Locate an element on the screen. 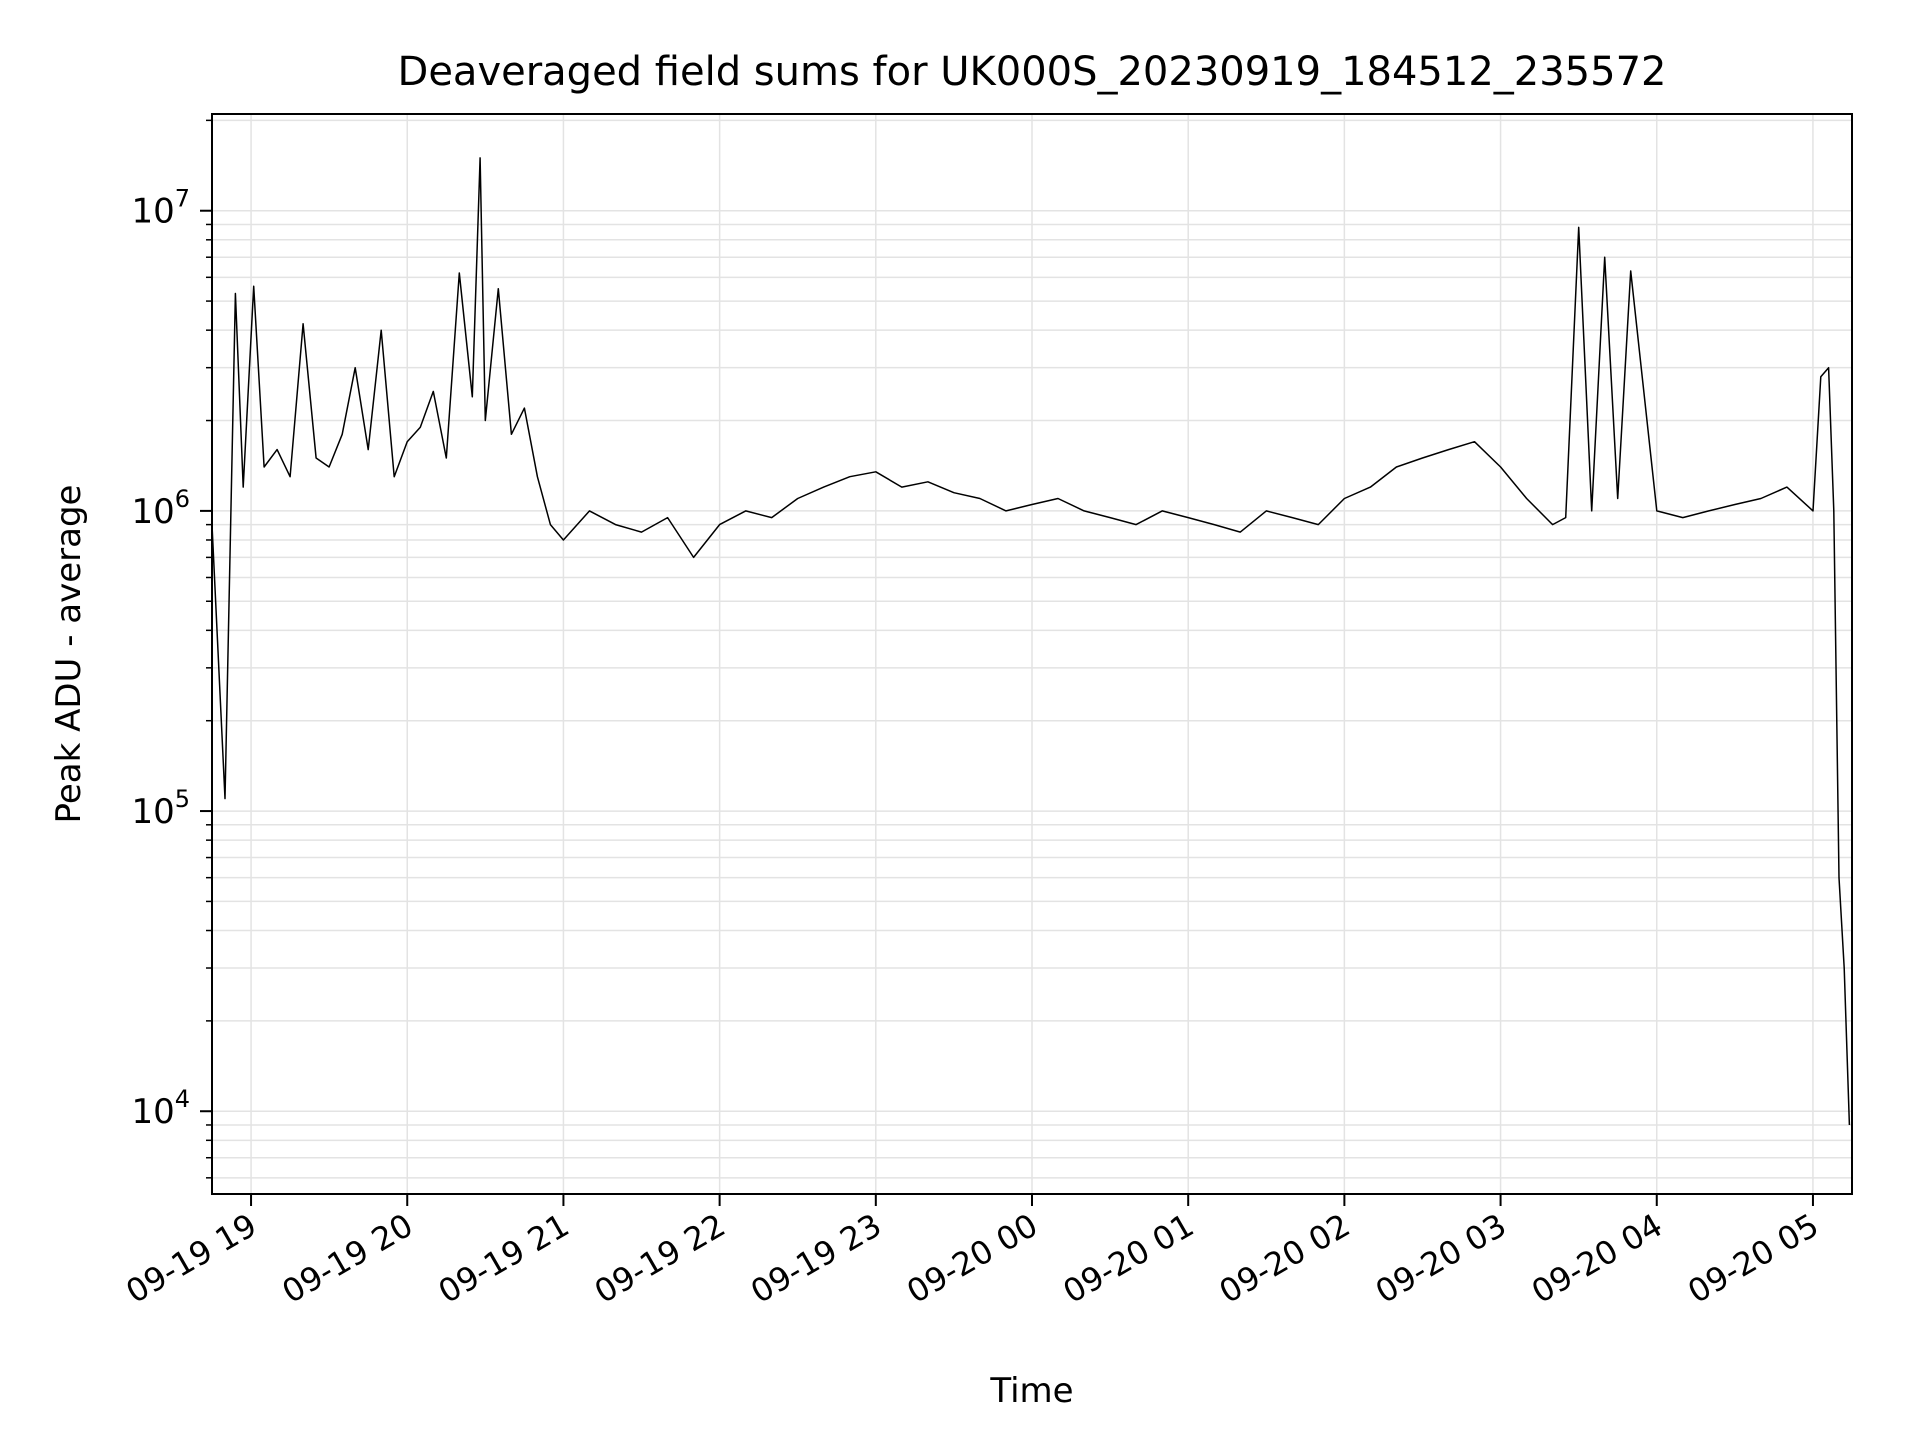 The image size is (1920, 1440). y-tick-label: 10⁴ is located at coordinates (160, 1108).